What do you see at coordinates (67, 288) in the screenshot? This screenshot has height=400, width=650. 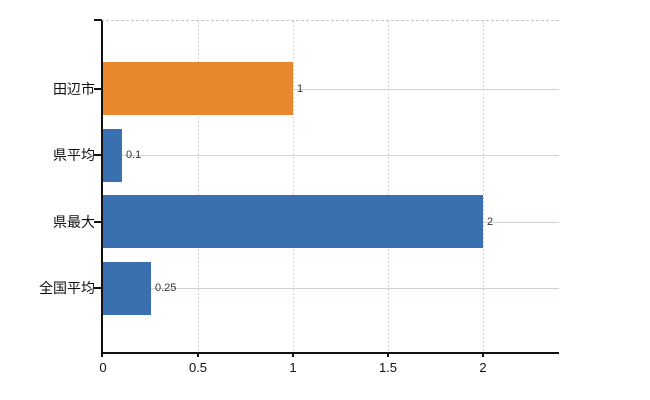 I see `category-label: 全国平均` at bounding box center [67, 288].